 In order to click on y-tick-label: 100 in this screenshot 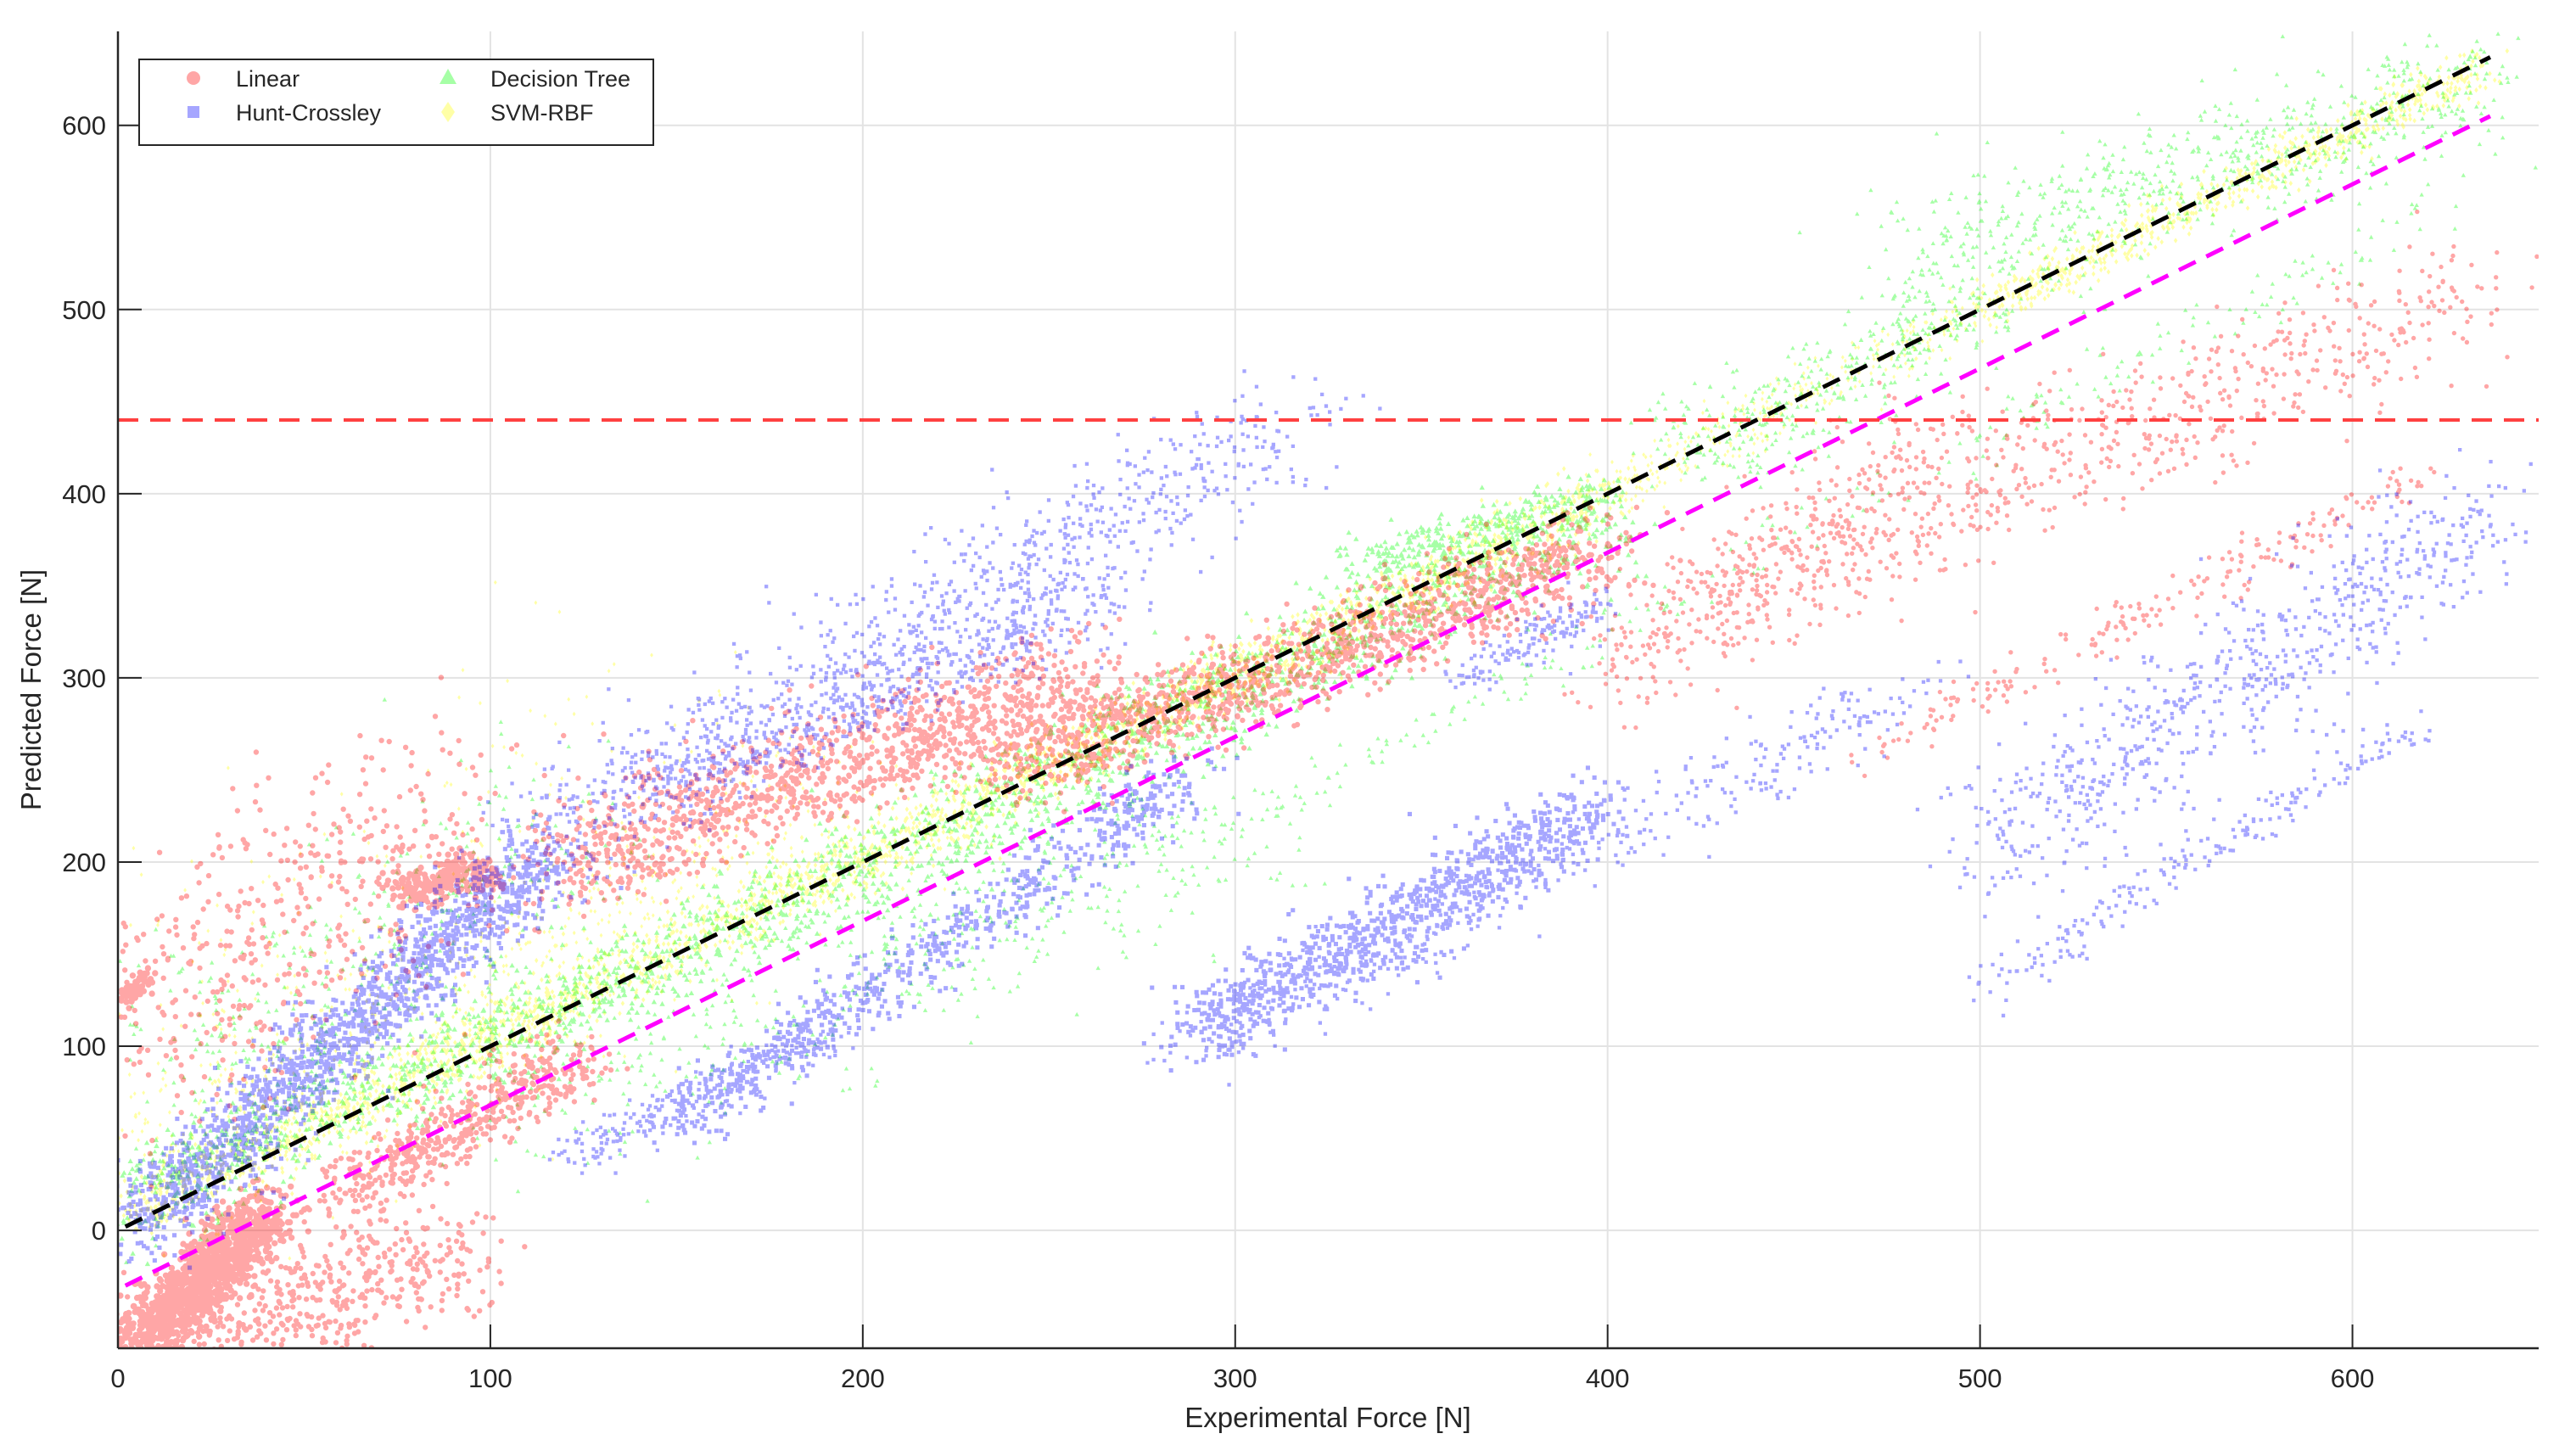, I will do `click(84, 1046)`.